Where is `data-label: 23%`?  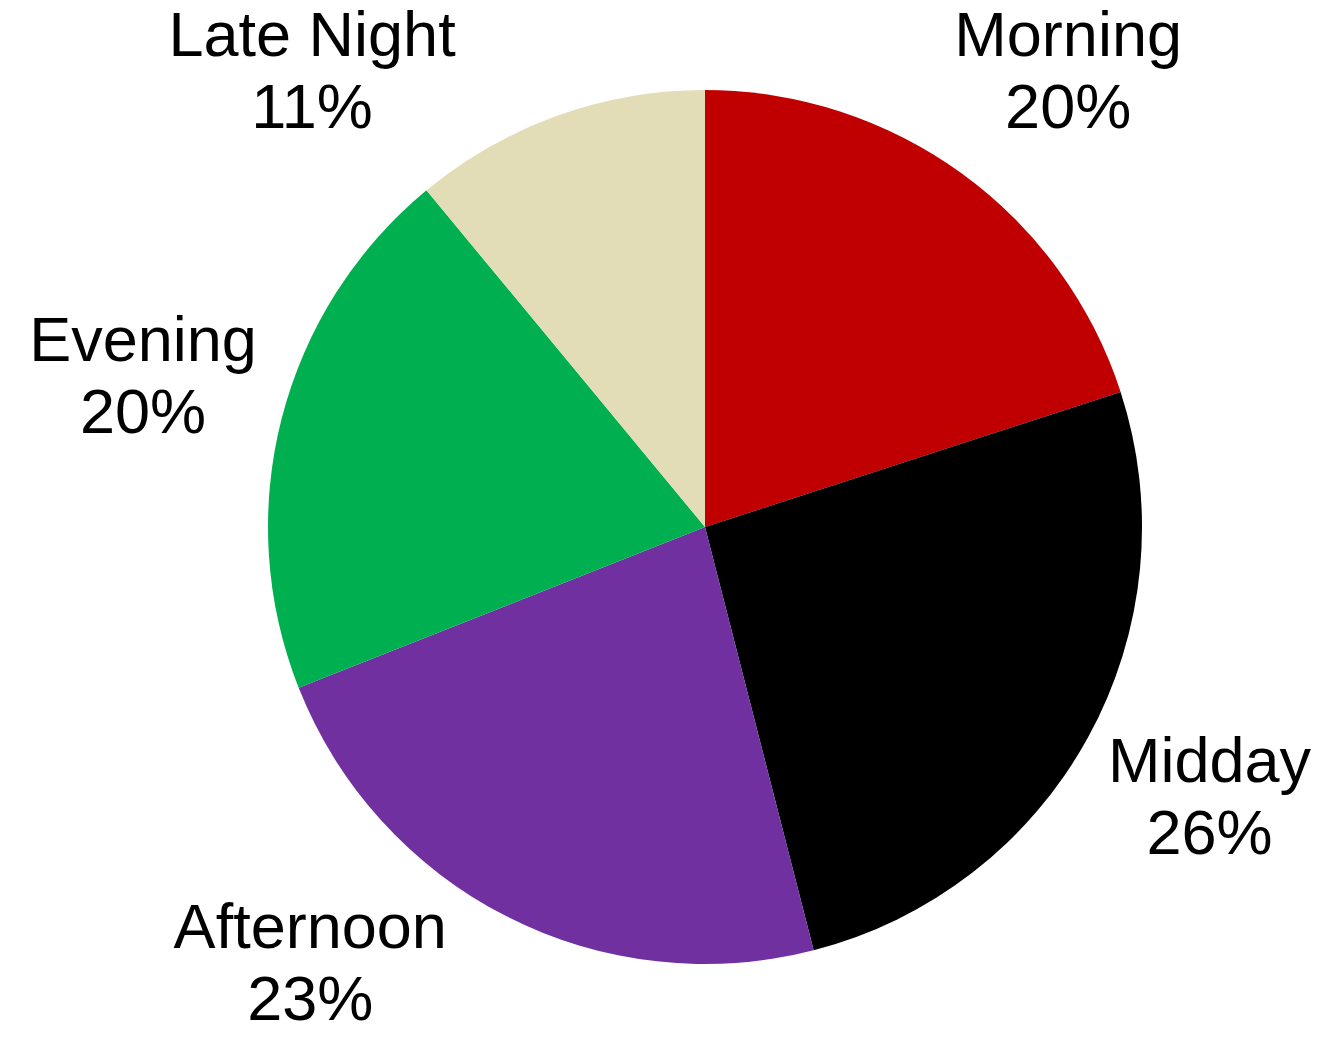 data-label: 23% is located at coordinates (310, 998).